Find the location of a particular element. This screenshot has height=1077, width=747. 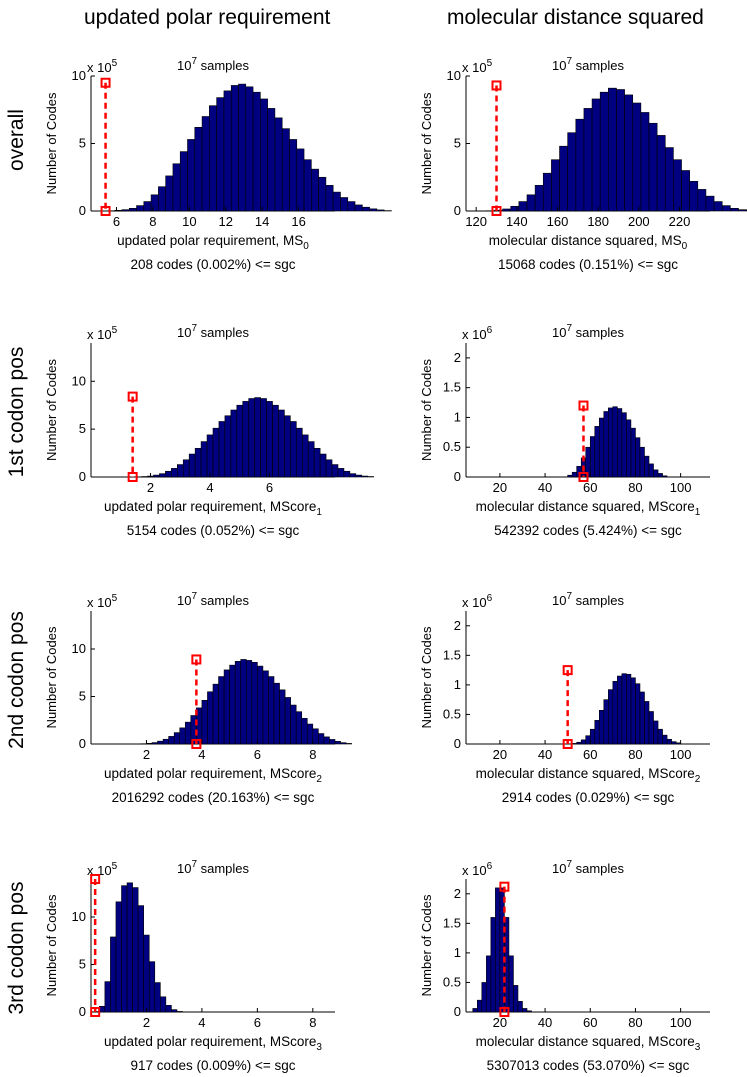

y-tick-label: 10 is located at coordinates (79, 916).